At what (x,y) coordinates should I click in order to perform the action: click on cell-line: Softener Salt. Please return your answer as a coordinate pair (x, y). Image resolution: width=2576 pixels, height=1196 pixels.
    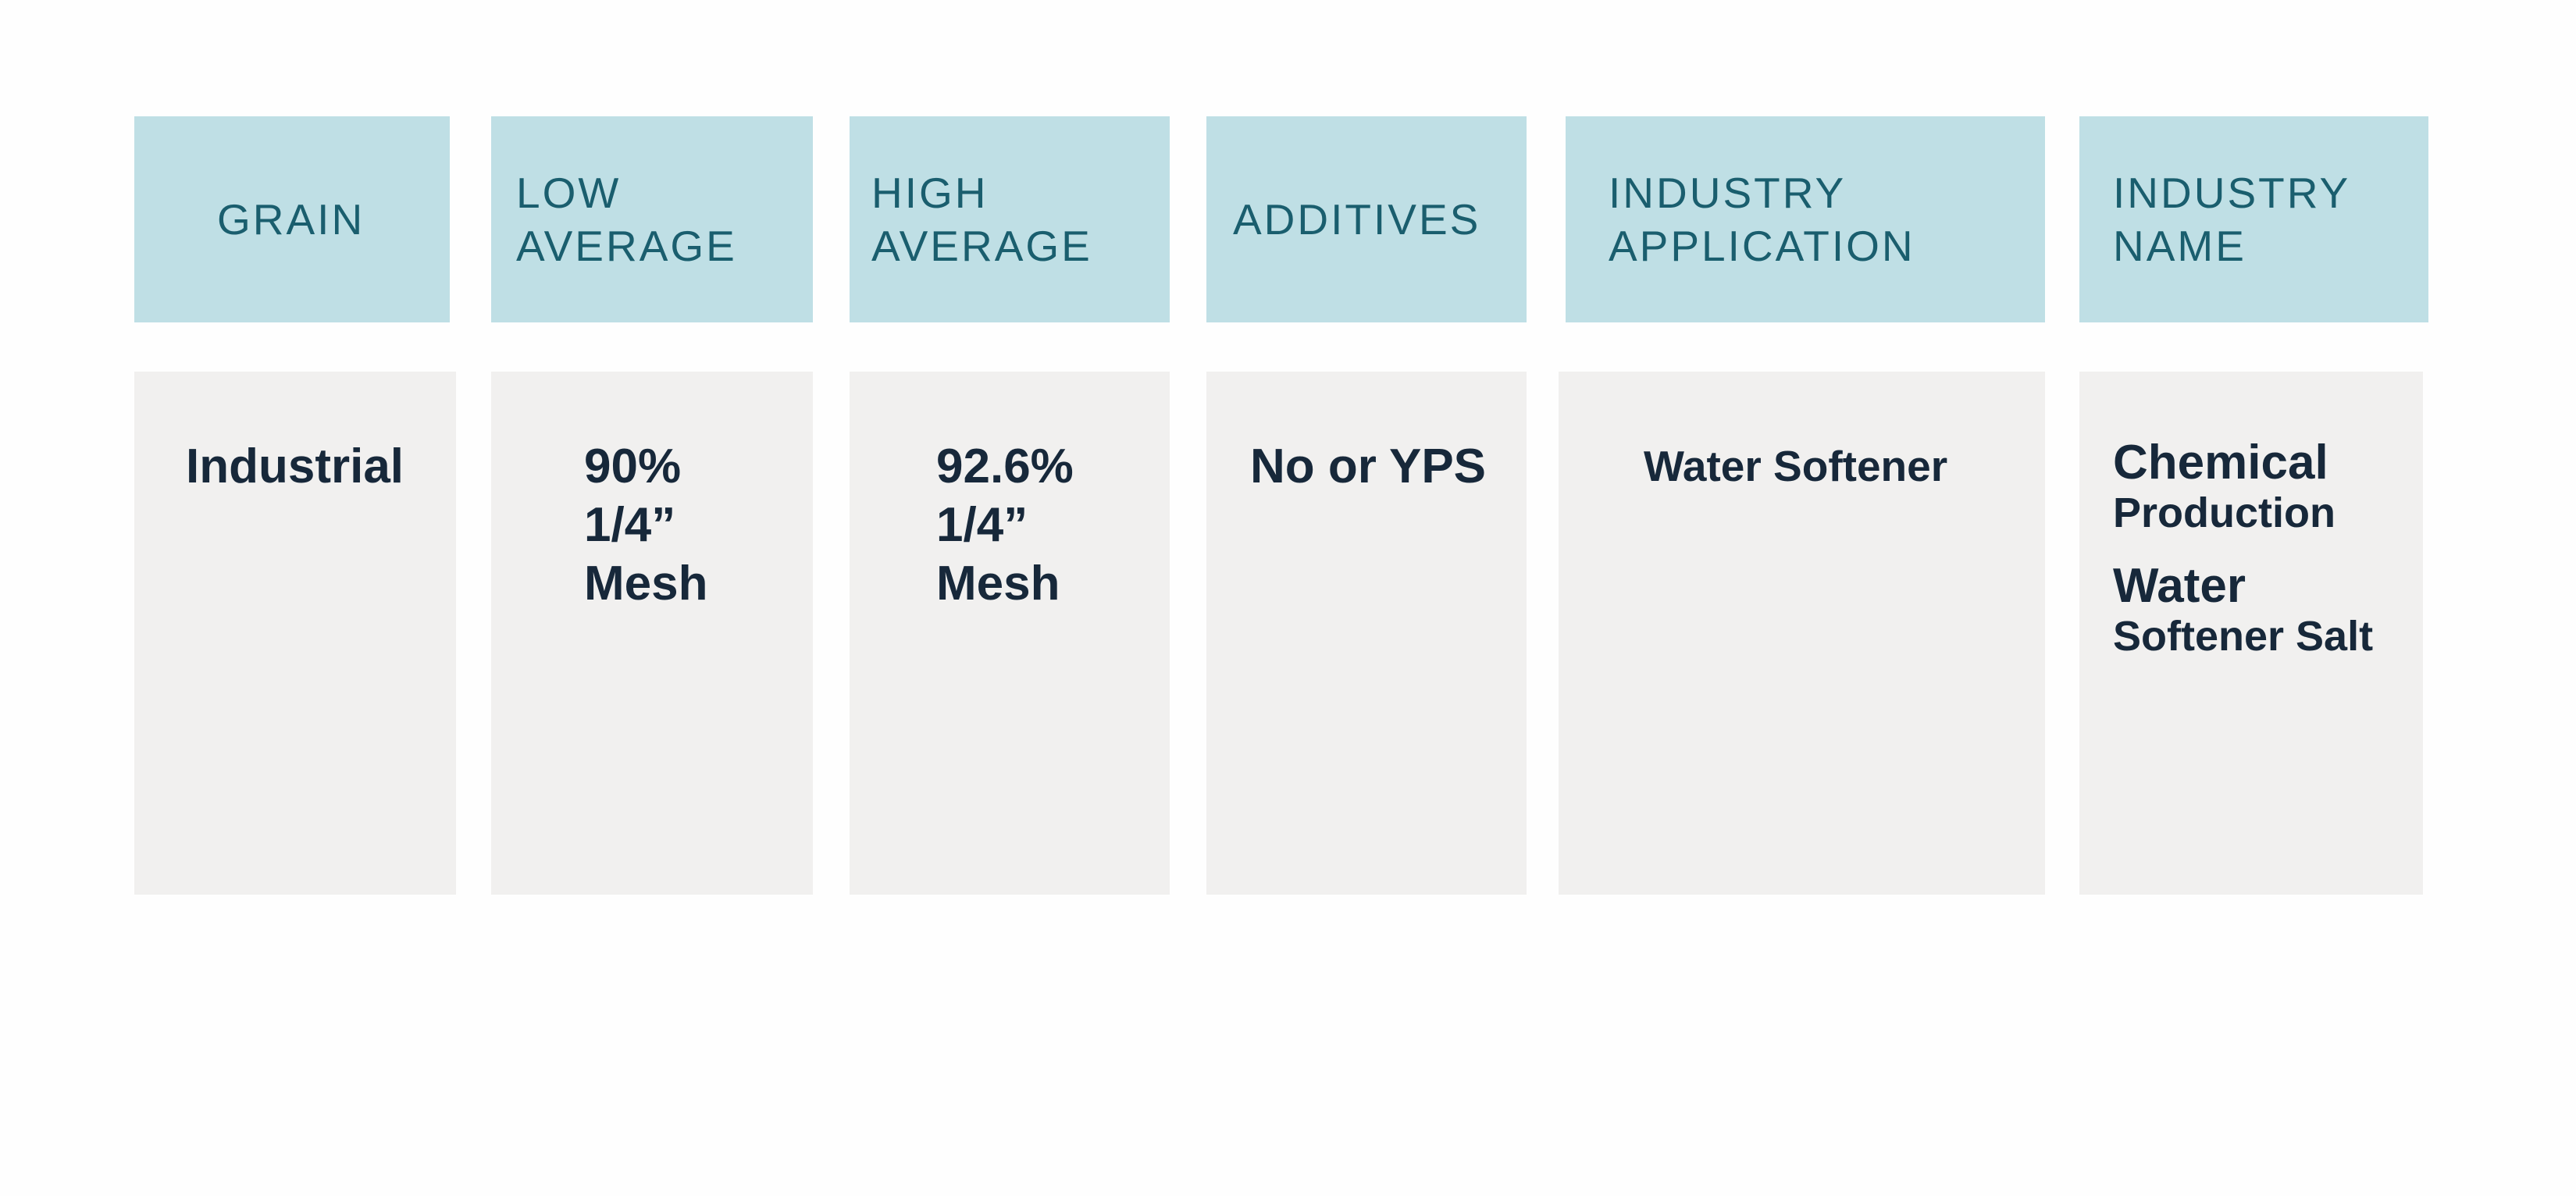
    Looking at the image, I should click on (2243, 636).